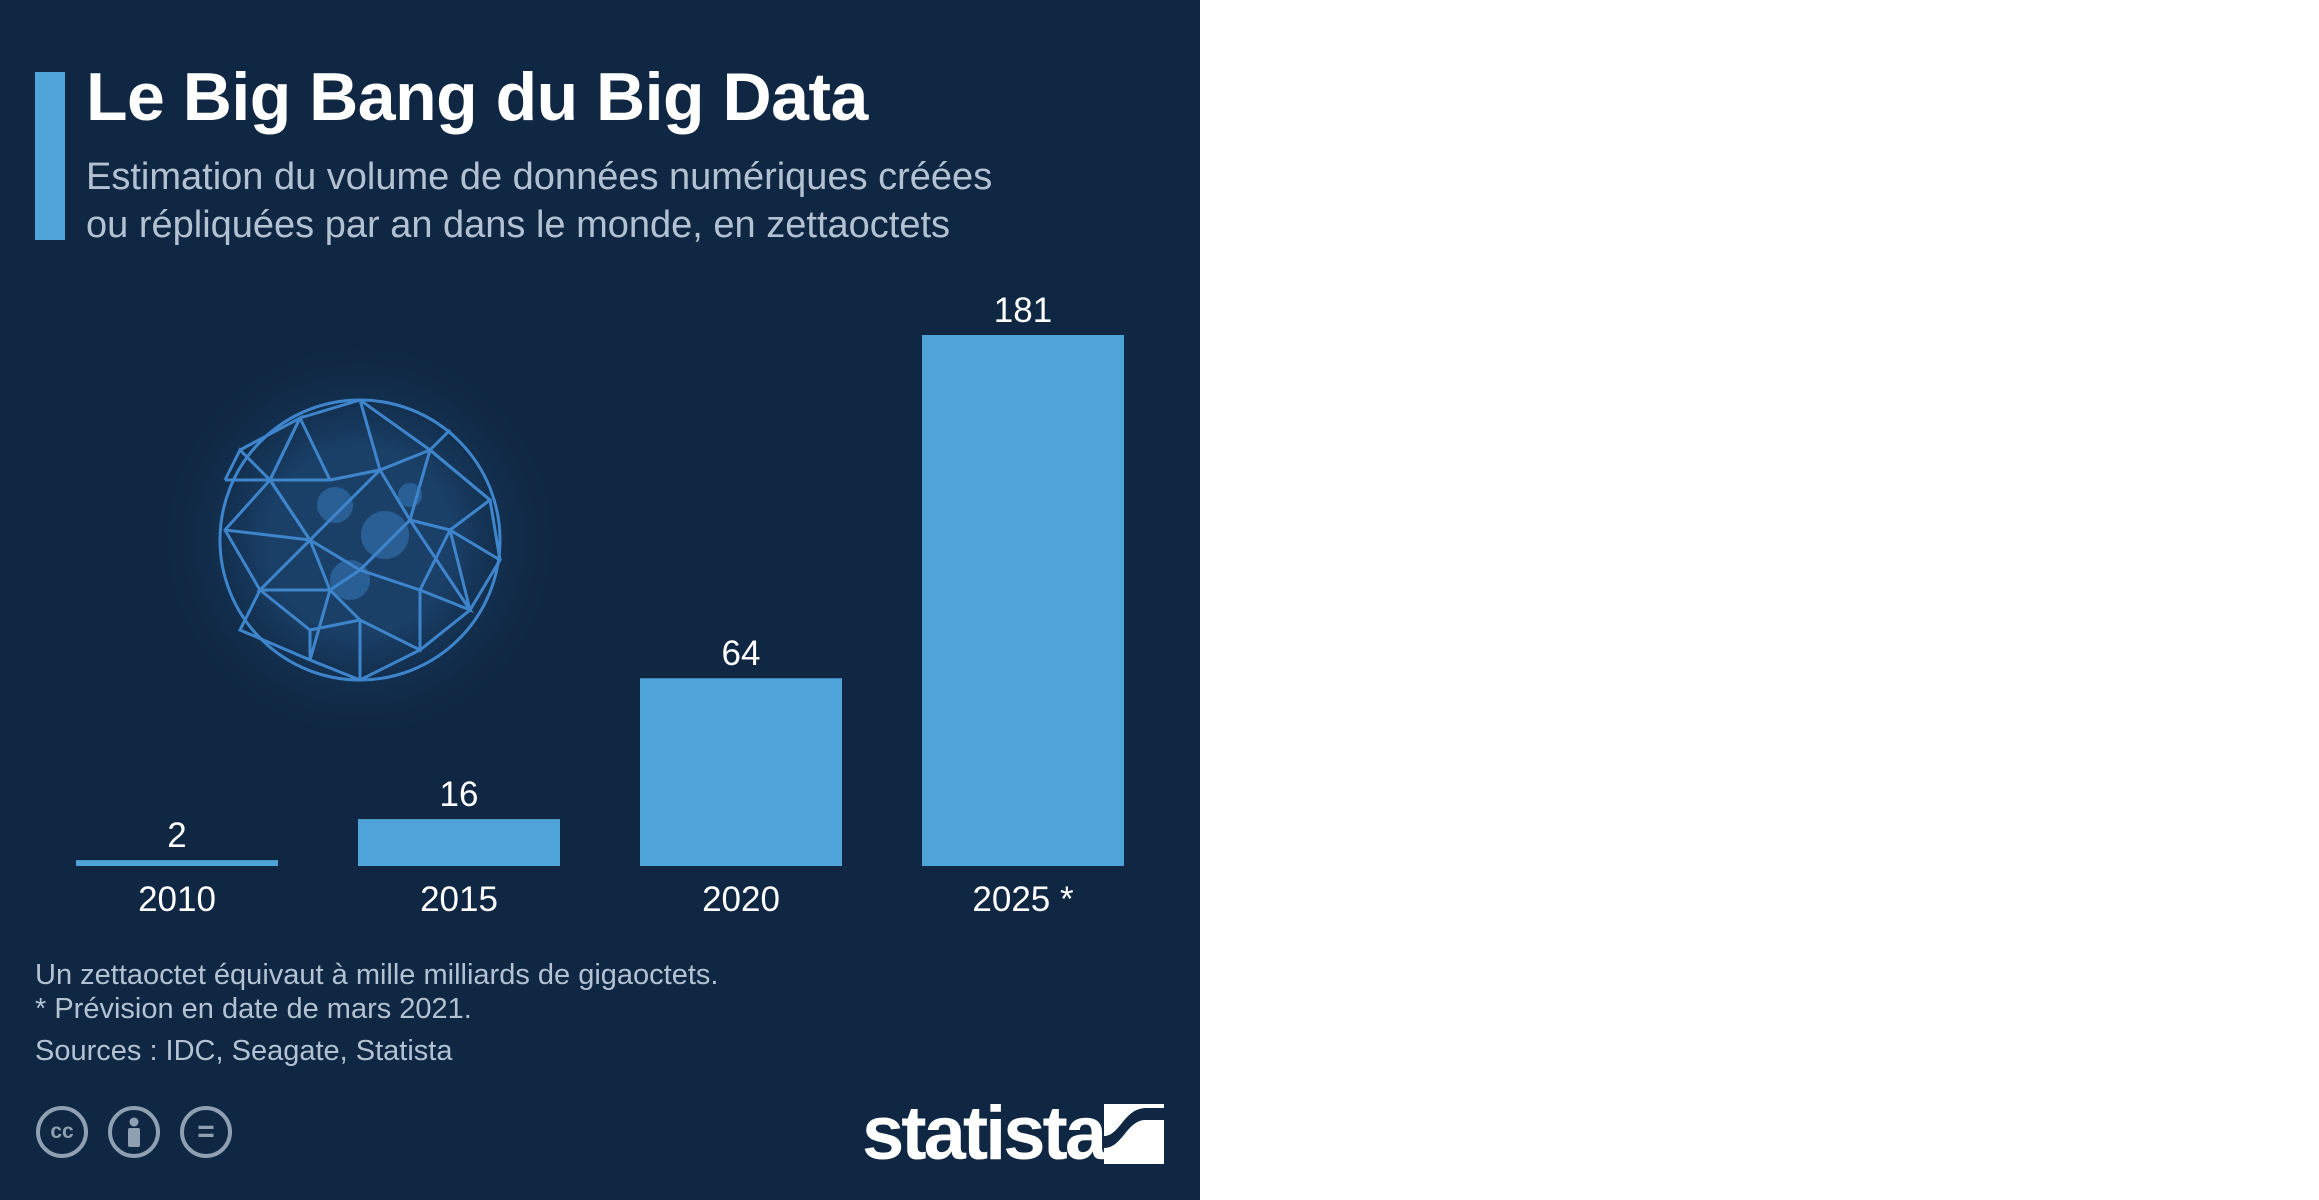 The height and width of the screenshot is (1200, 2319). Describe the element at coordinates (459, 794) in the screenshot. I see `data-label: 16` at that location.